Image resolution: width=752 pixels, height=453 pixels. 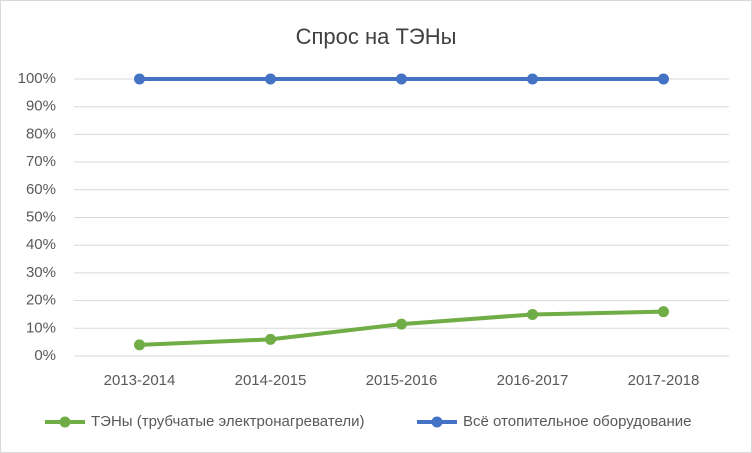 What do you see at coordinates (41, 272) in the screenshot?
I see `y-tick-label: 30%` at bounding box center [41, 272].